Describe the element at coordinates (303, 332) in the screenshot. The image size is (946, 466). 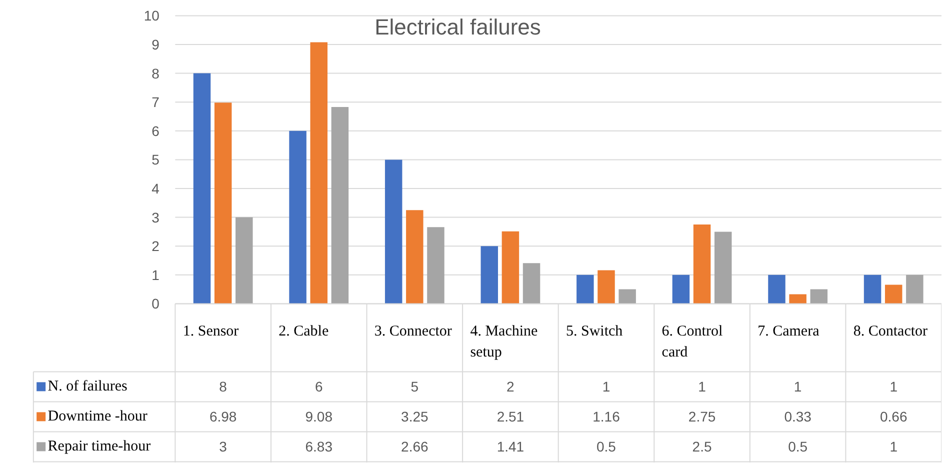
I see `x-tick-label: 2. Cable` at that location.